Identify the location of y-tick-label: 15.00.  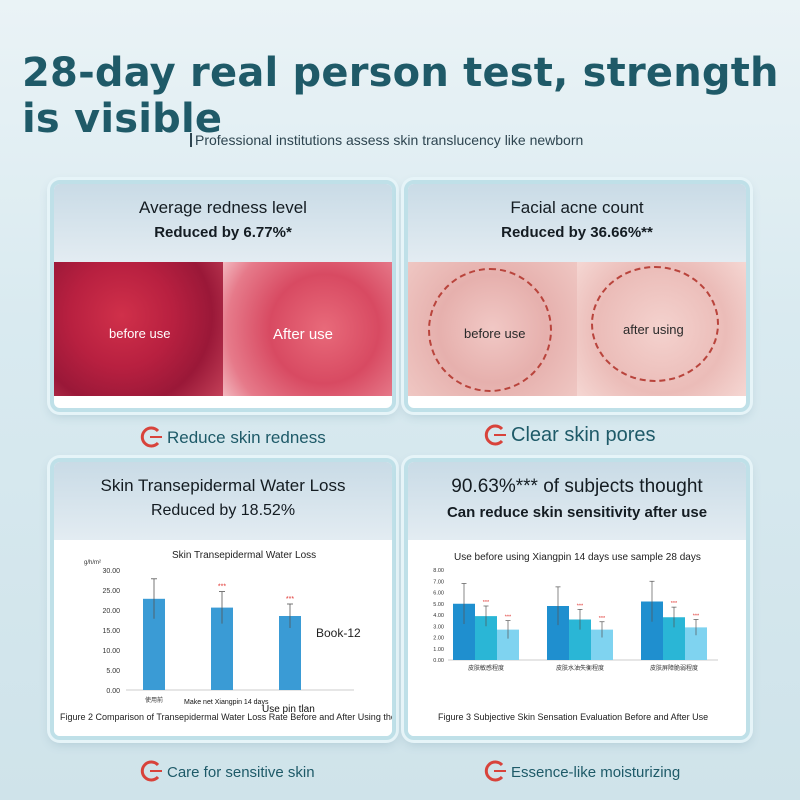
(111, 631).